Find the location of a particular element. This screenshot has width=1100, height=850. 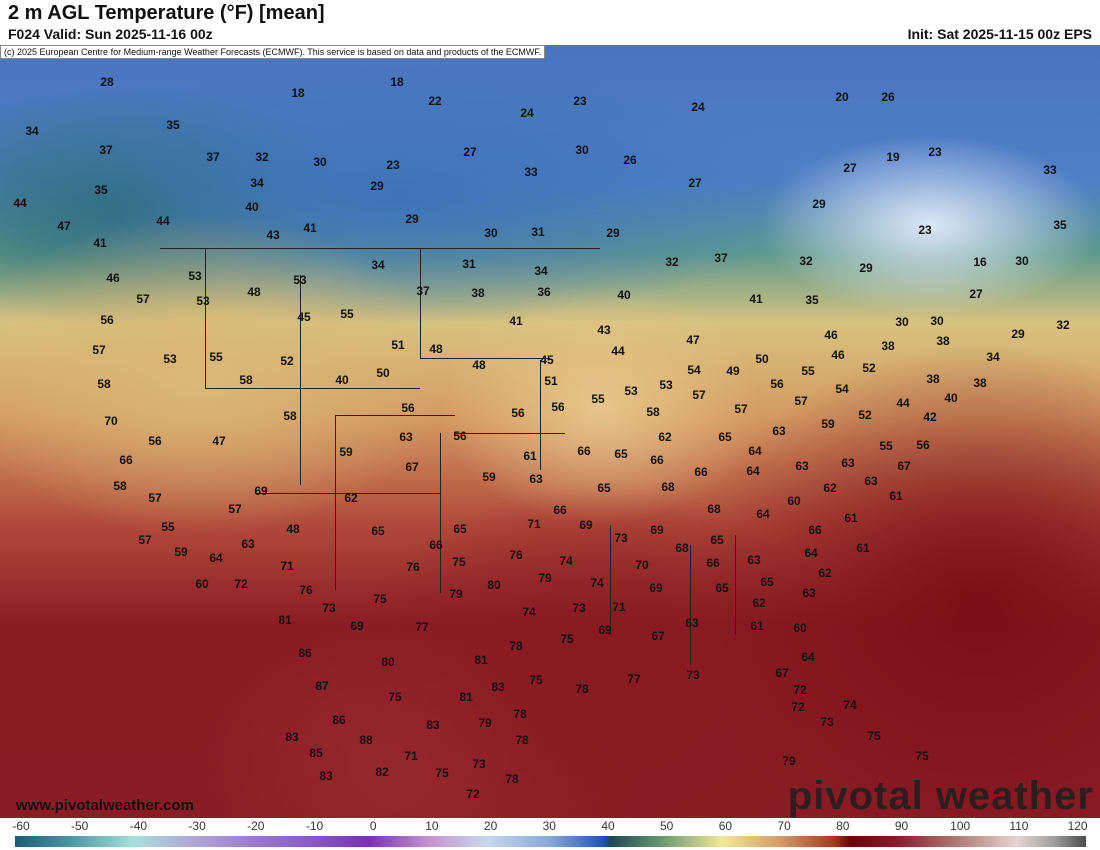

temperature-label: 78 is located at coordinates (520, 714).